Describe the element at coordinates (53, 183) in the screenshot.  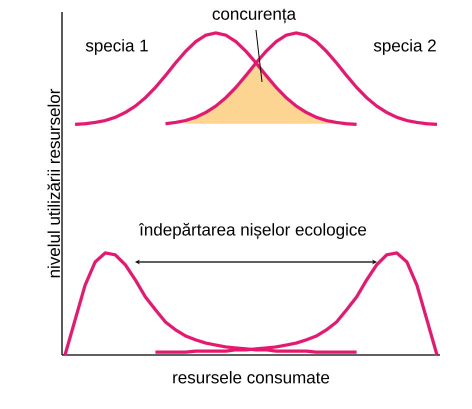
I see `y-axis-title: nivelul utilizării resurselor` at that location.